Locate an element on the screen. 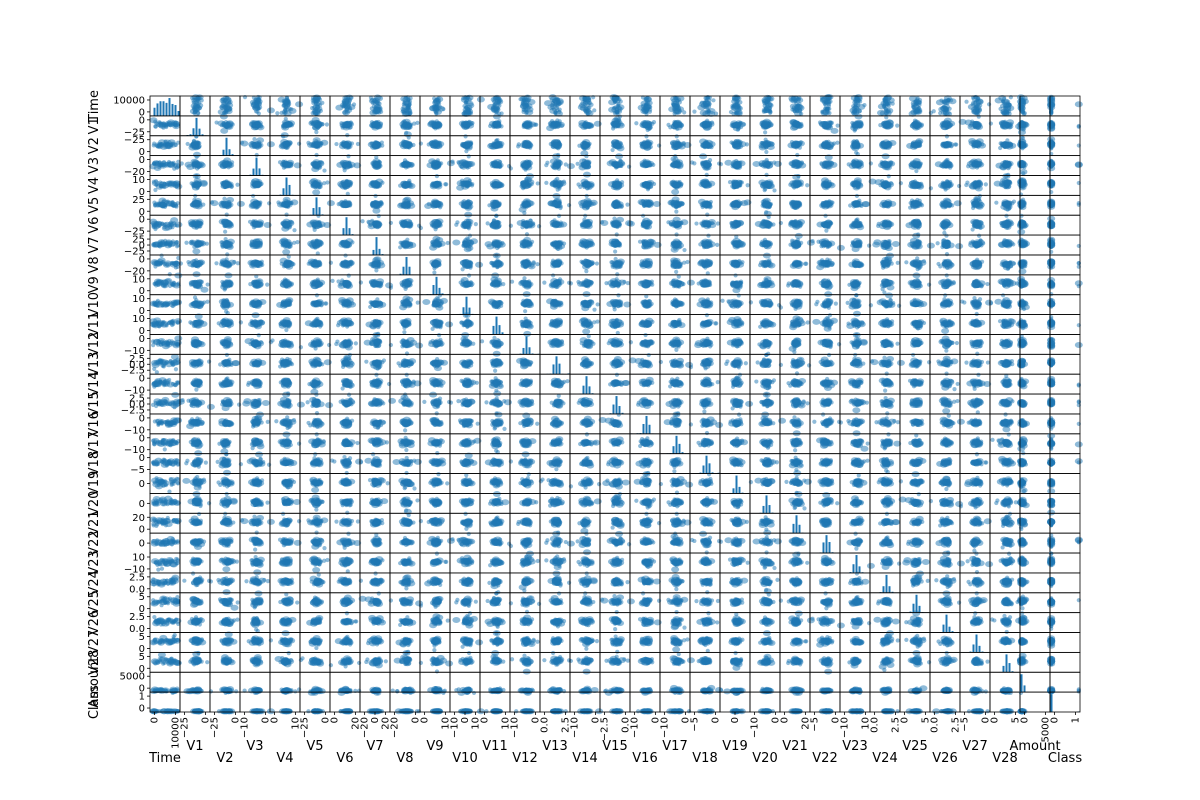 This screenshot has width=1200, height=800. panel-Time-vs-V7 is located at coordinates (375, 105).